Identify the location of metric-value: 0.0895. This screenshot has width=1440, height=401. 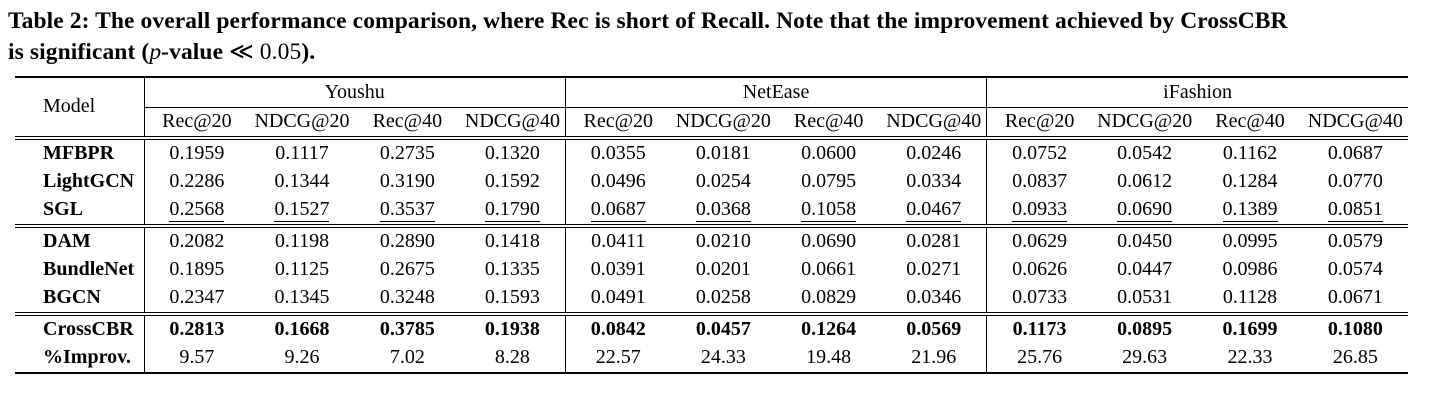
(1145, 328).